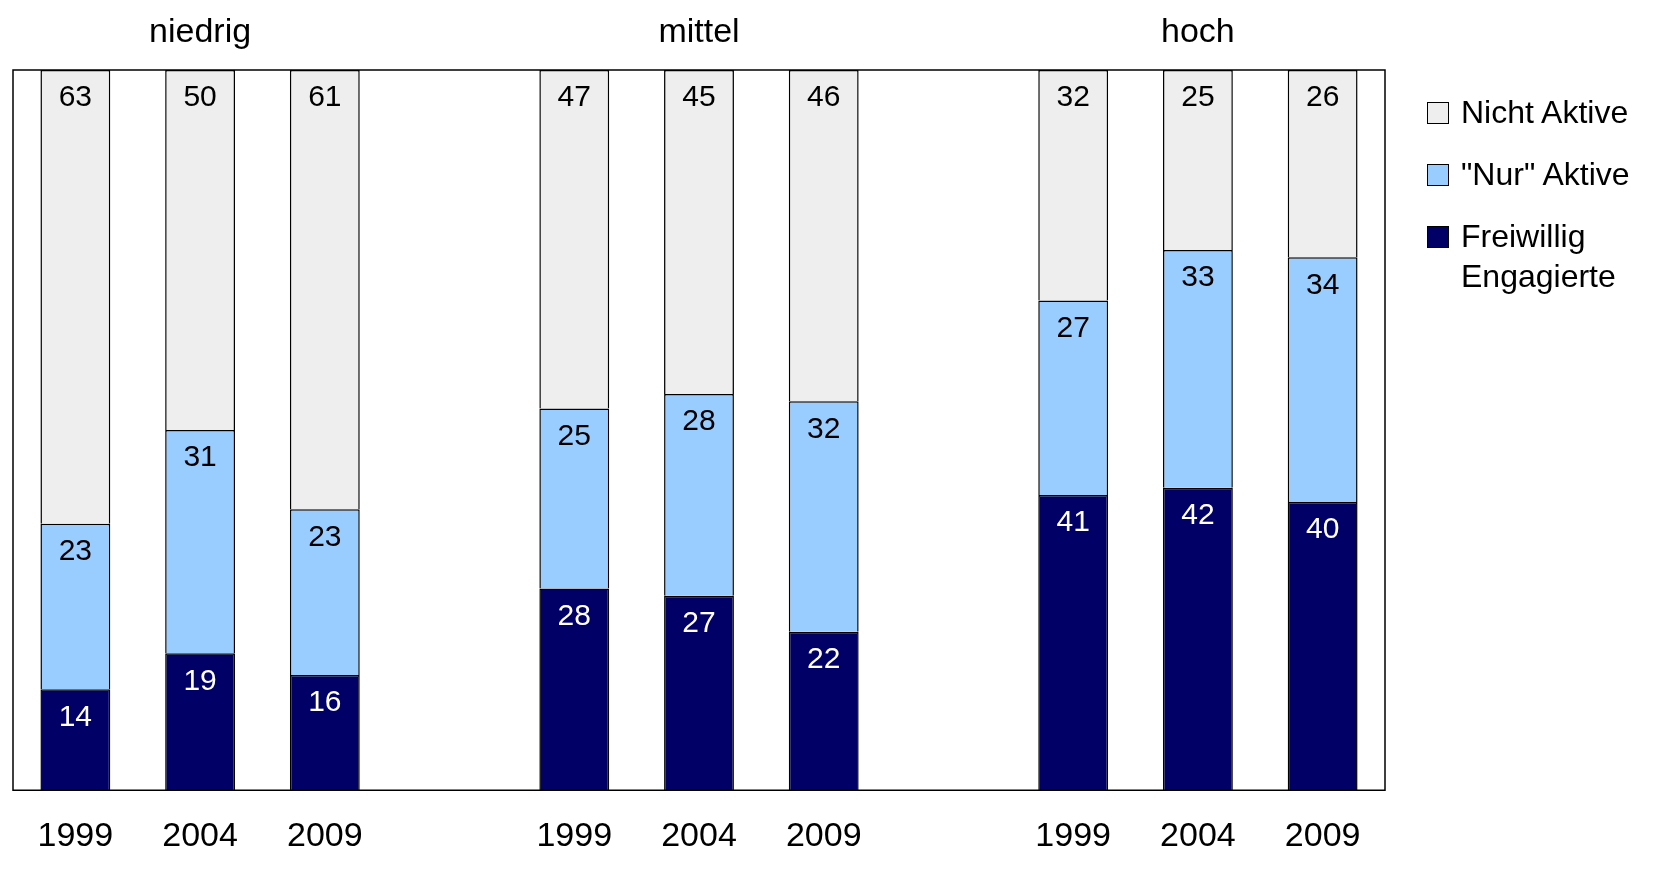 The height and width of the screenshot is (875, 1664). I want to click on data-label: 45, so click(699, 96).